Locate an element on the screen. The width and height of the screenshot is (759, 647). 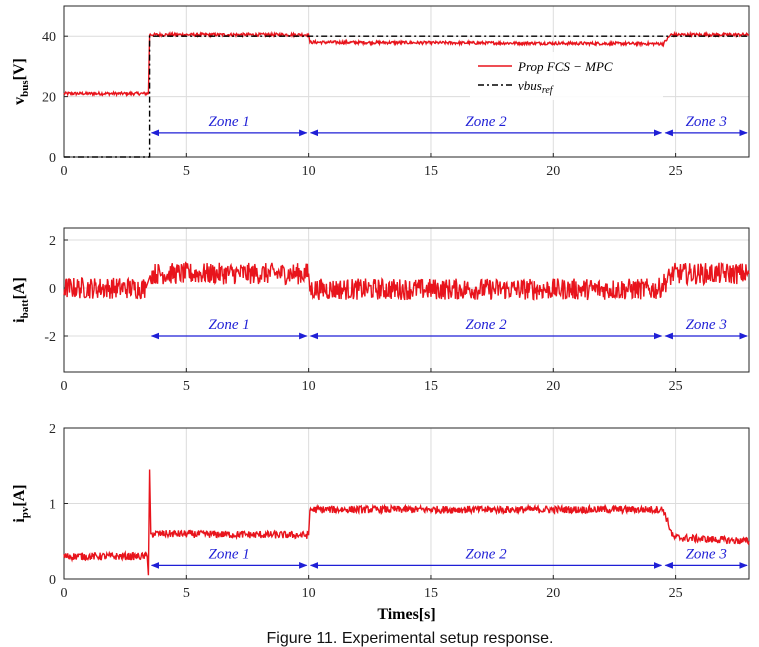
figure-caption: Figure 11. Experimental setup response. is located at coordinates (410, 638).